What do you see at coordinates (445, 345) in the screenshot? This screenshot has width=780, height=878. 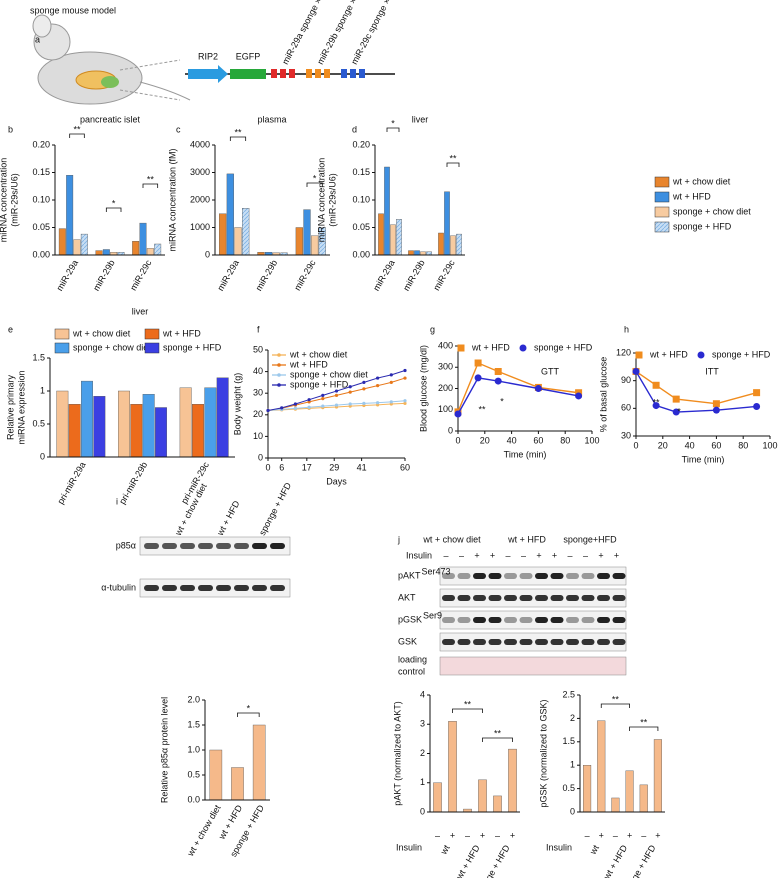 I see `y-tick-label: 400` at bounding box center [445, 345].